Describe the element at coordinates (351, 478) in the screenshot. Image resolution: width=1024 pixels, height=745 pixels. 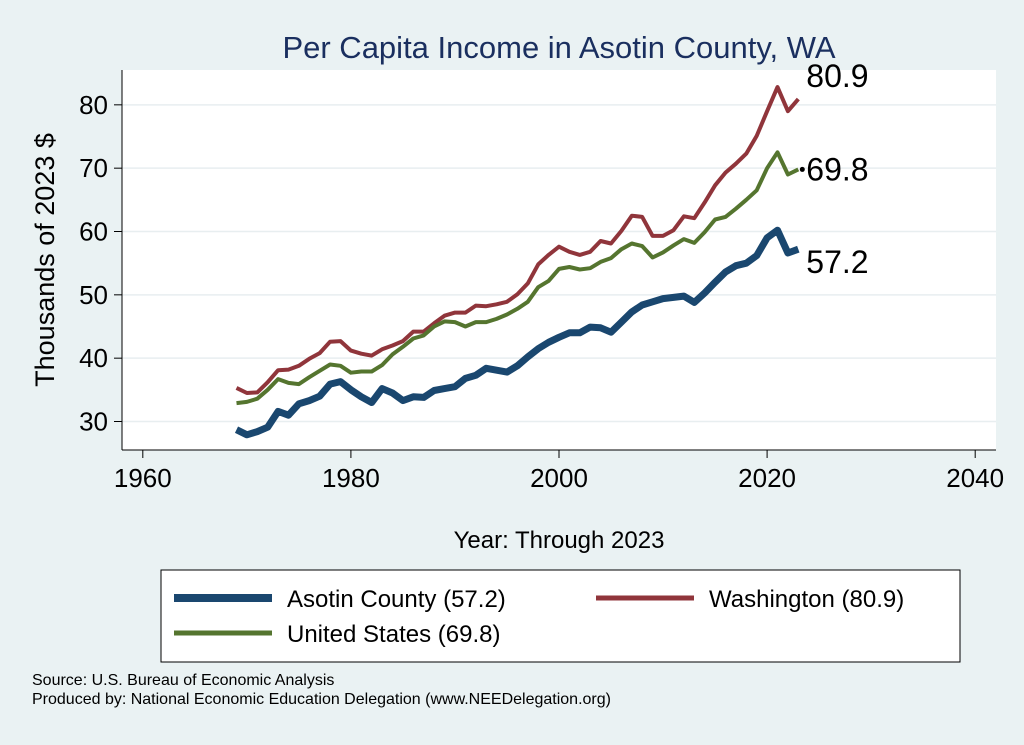
I see `x-tick-label: 1980` at that location.